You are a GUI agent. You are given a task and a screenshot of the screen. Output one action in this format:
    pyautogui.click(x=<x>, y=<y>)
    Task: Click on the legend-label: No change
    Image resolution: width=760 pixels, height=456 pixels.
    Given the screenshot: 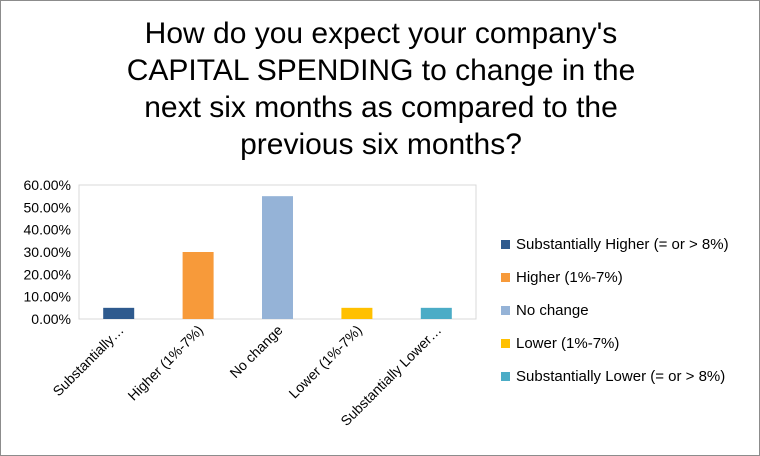 What is the action you would take?
    pyautogui.click(x=552, y=310)
    